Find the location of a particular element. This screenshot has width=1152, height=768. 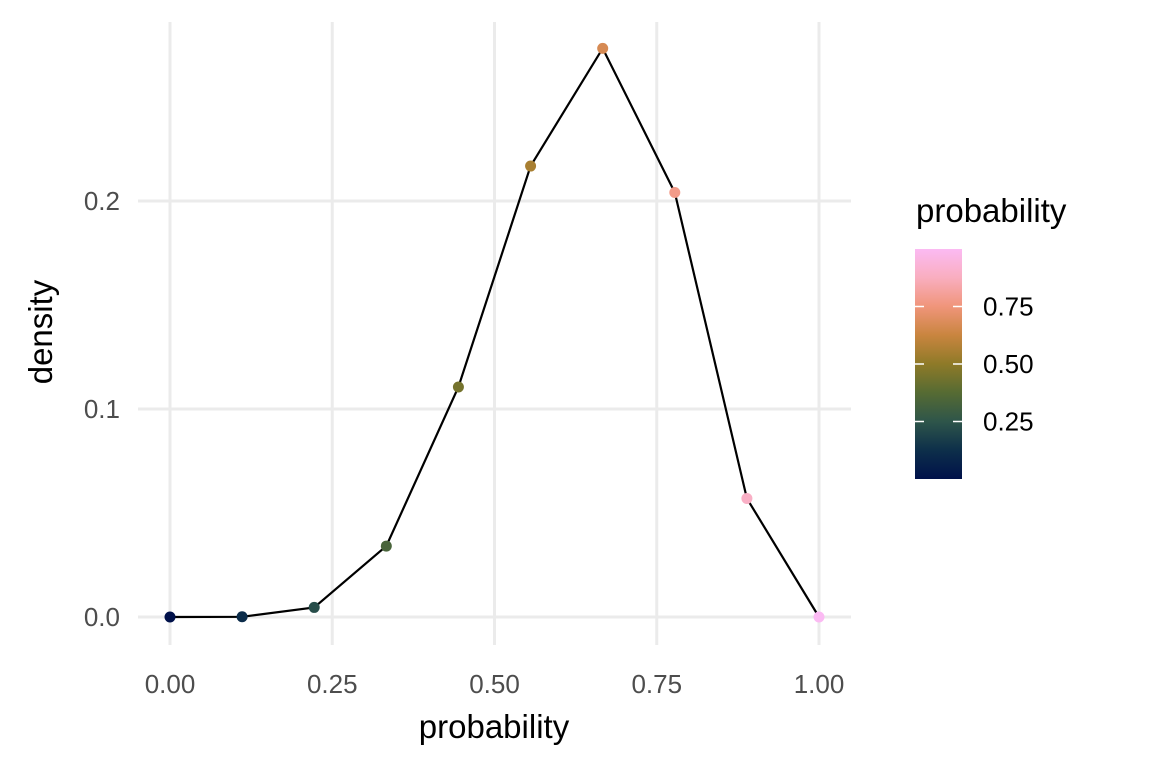

x-axis-ticks: 0.00 0.25 0.50 0.75 1.00 is located at coordinates (495, 684).